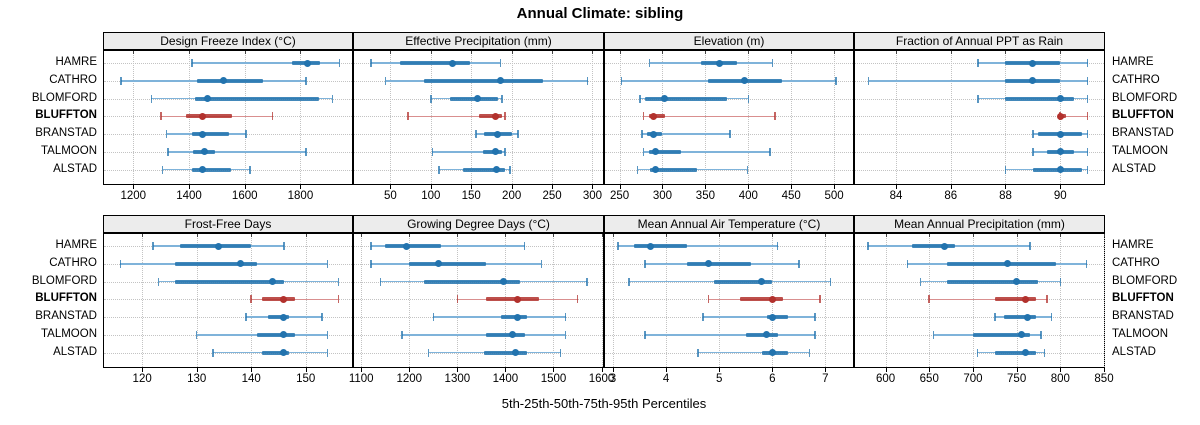 The image size is (1200, 425). What do you see at coordinates (390, 196) in the screenshot?
I see `axis-tick-label: 50` at bounding box center [390, 196].